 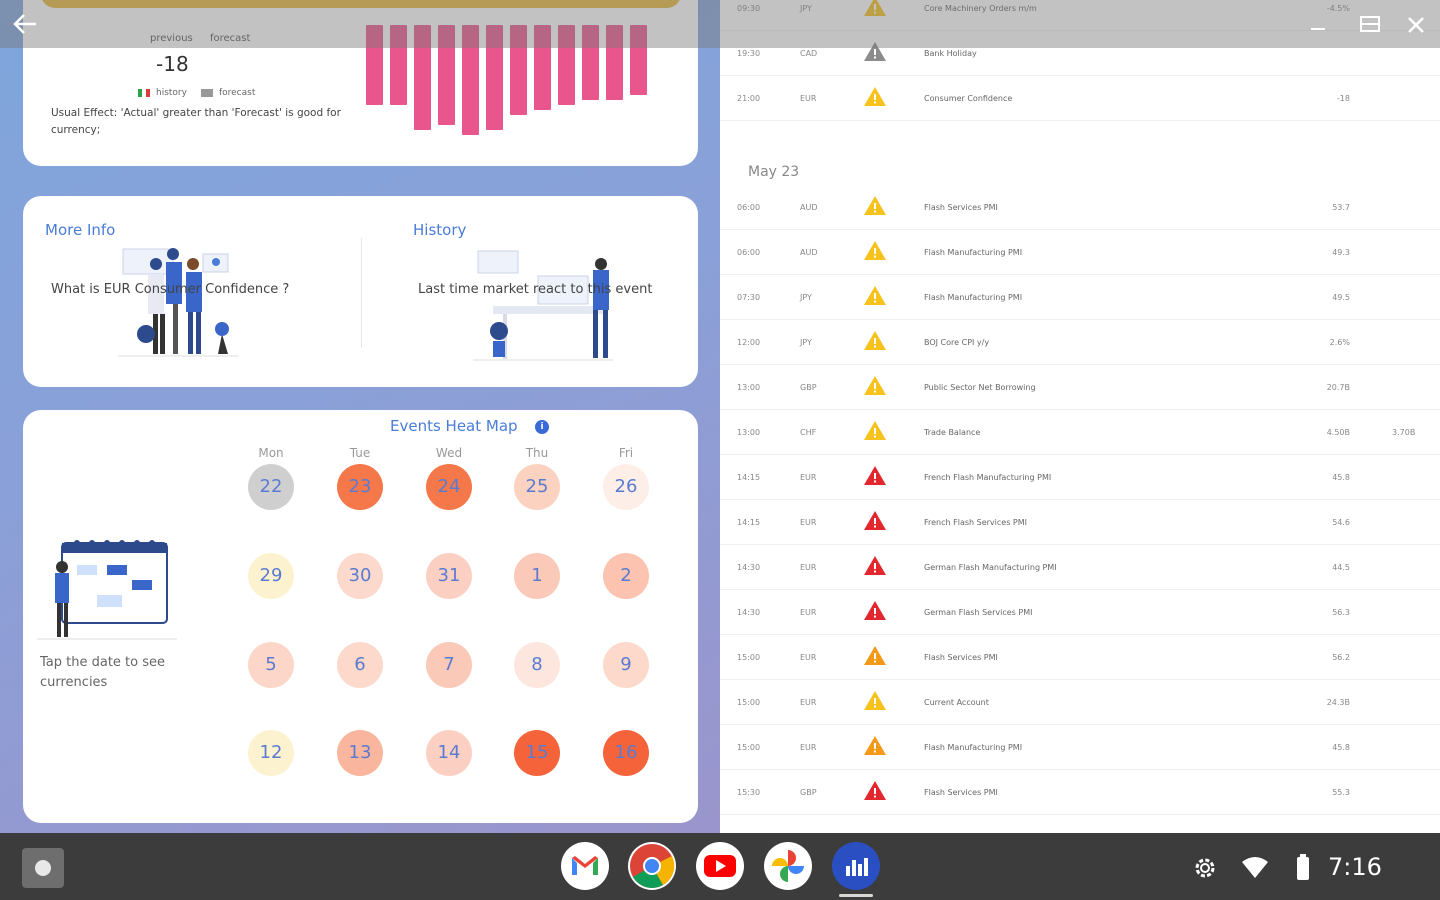 I want to click on forex-app-icon, so click(x=856, y=866).